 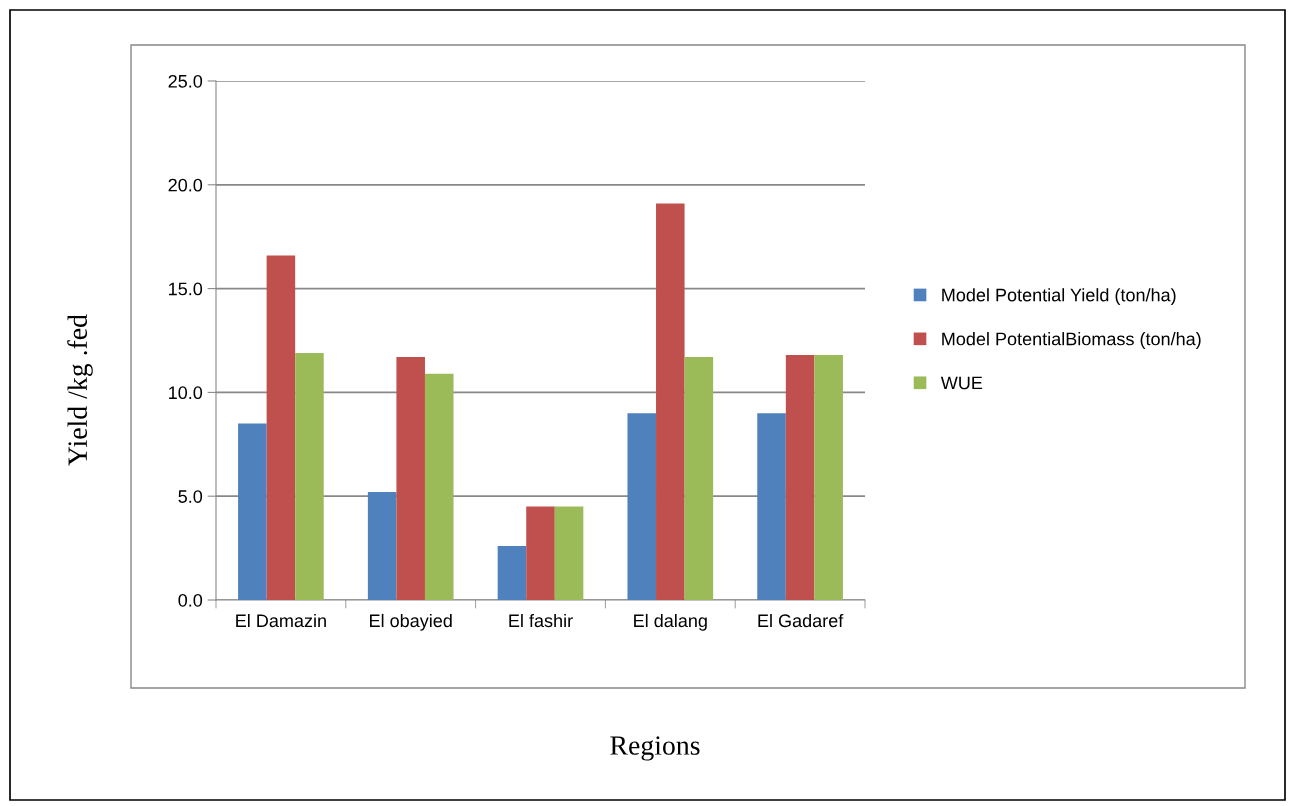 I want to click on y-tick-label: 0.0, so click(x=190, y=600).